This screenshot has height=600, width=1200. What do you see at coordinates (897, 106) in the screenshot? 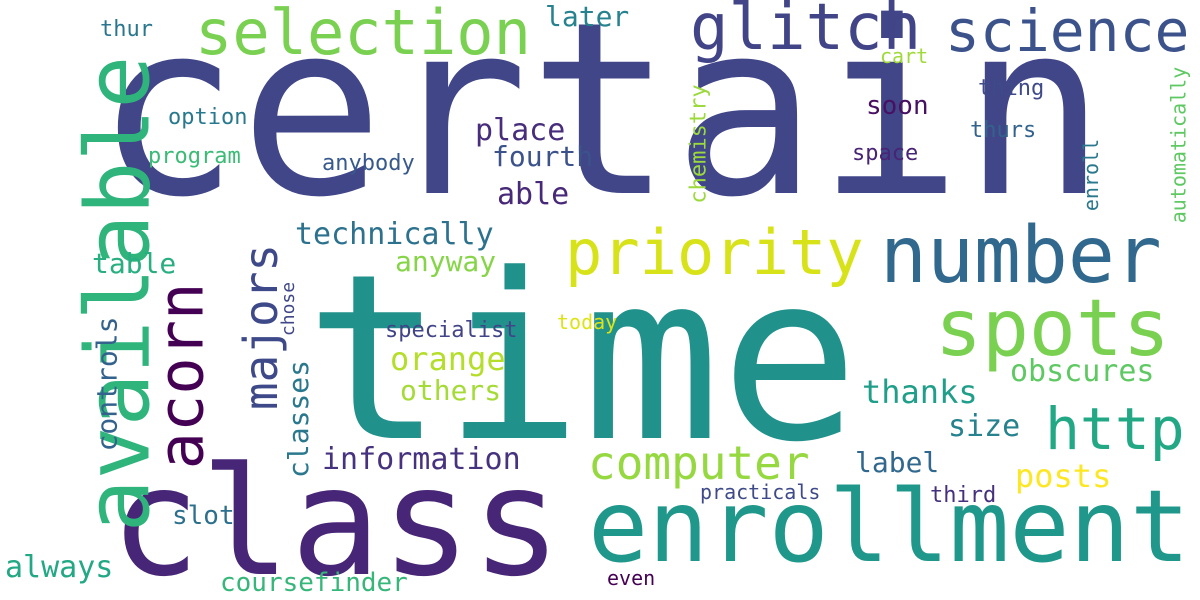
I see `word-soon: soon` at bounding box center [897, 106].